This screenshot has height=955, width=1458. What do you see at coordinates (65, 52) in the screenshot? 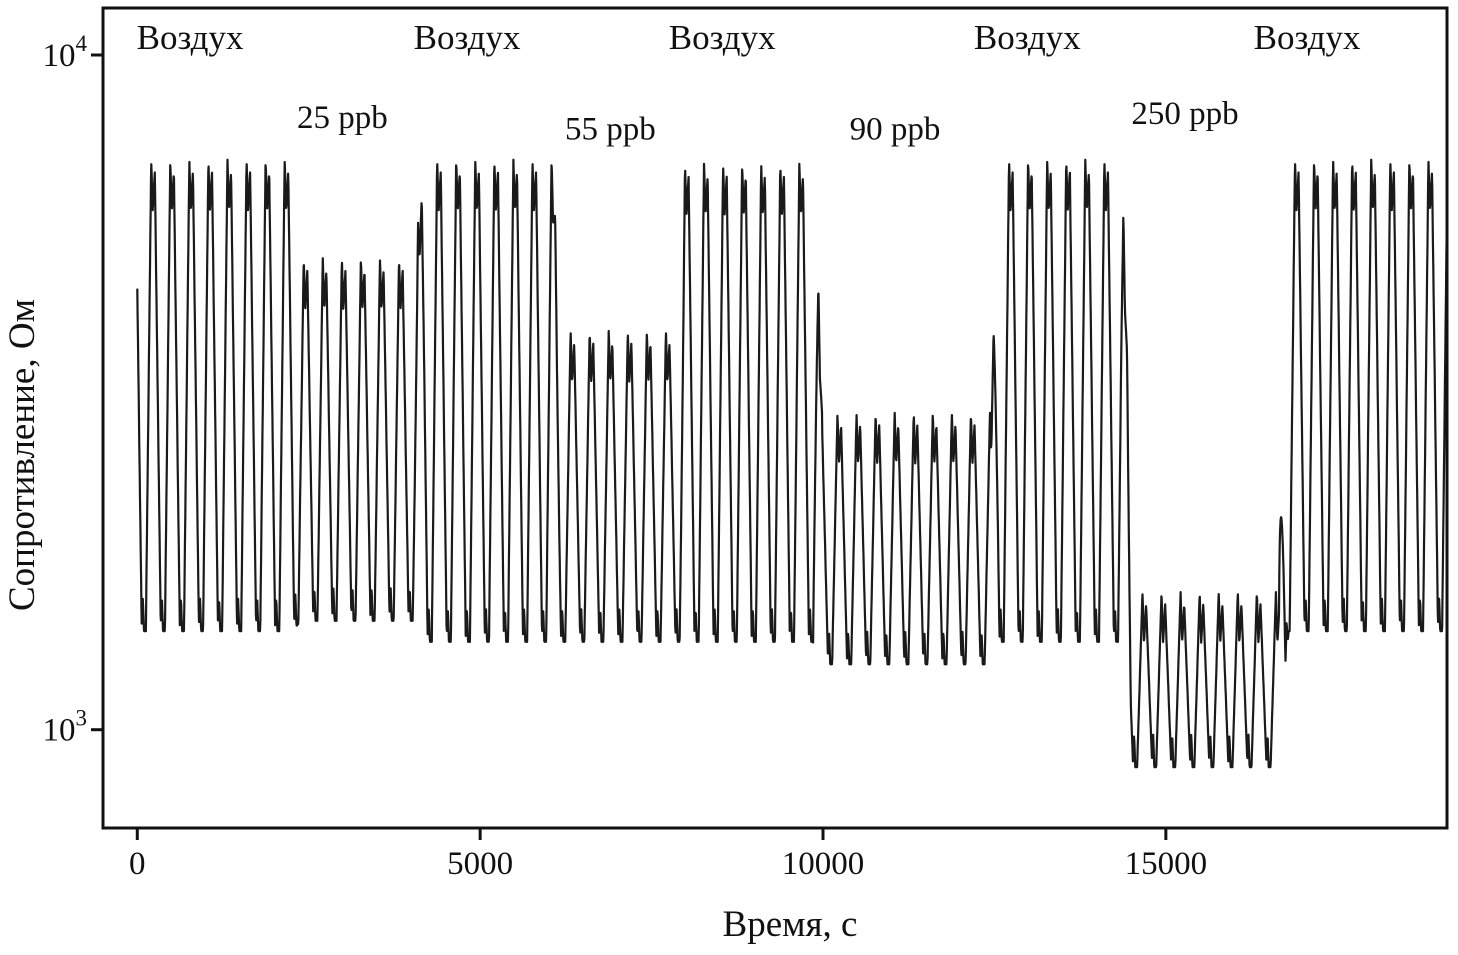
I see `y-tick-label: 10⁴` at bounding box center [65, 52].